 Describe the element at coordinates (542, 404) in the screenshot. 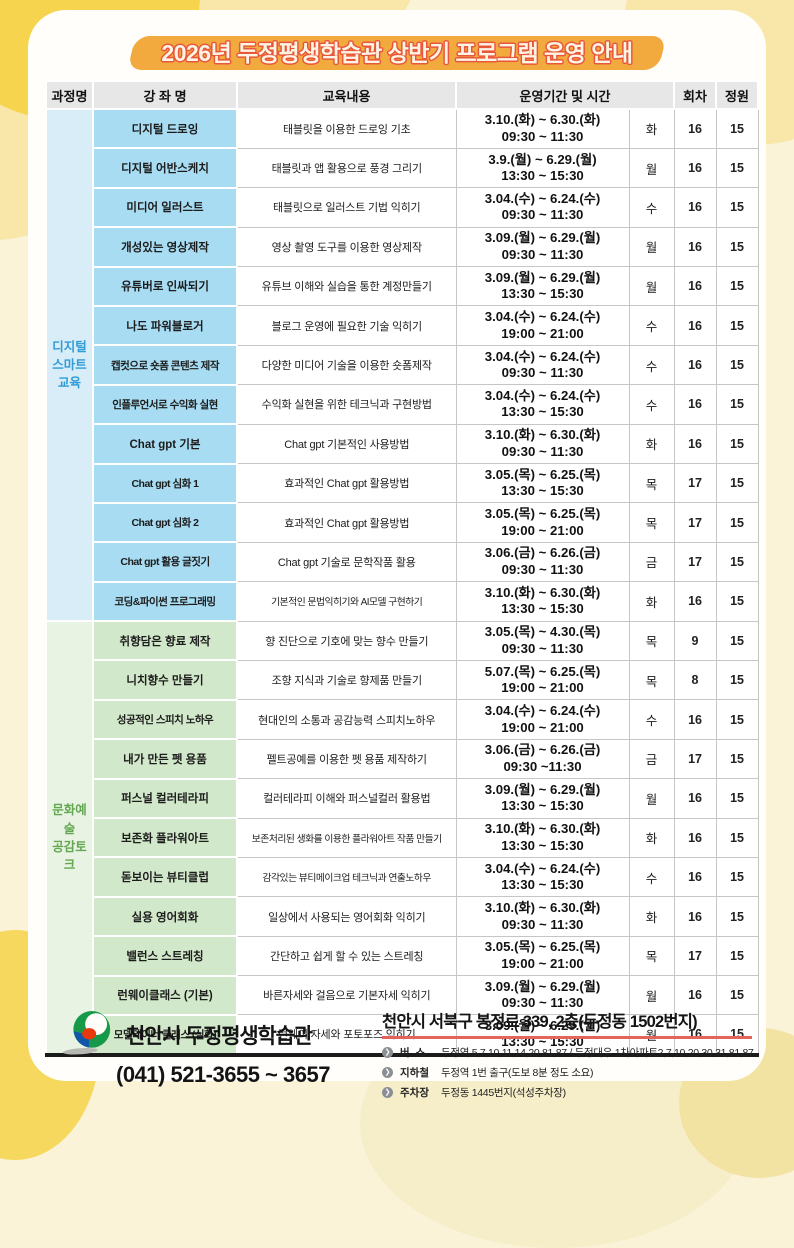

I see `period-cell: 3.04.(수) ~ 6.24.(수) 13:30 ~ 15:30` at that location.